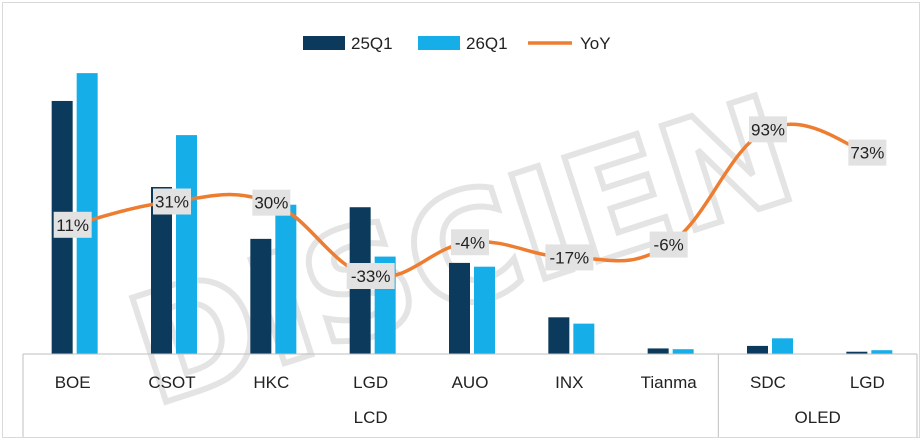  What do you see at coordinates (882, 352) in the screenshot?
I see `bar-26q1-lgd` at bounding box center [882, 352].